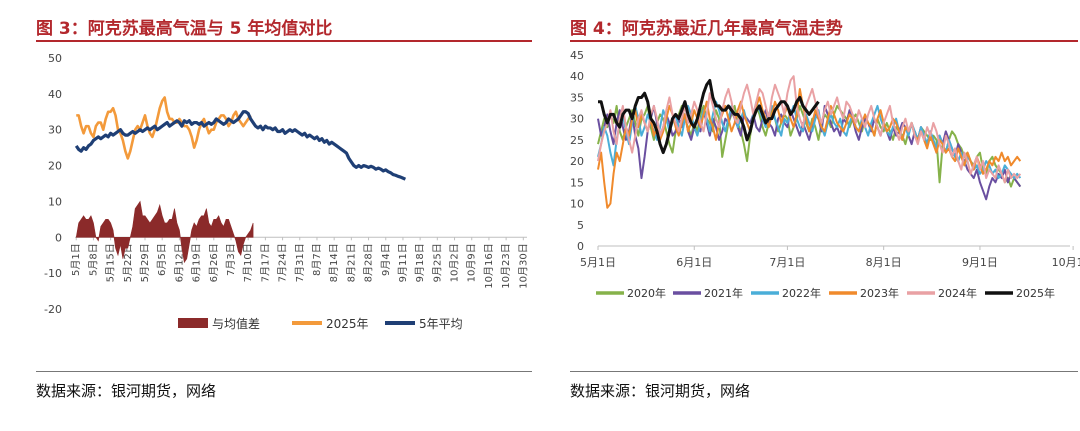 The width and height of the screenshot is (1080, 431). I want to click on x-tick-label: 7月3日, so click(231, 259).